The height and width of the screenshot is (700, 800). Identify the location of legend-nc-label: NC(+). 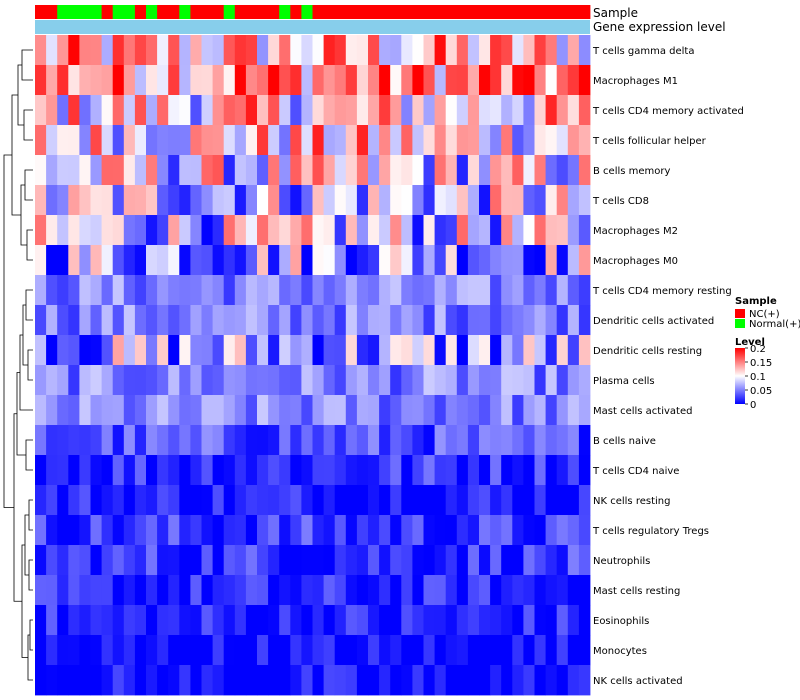
(764, 314).